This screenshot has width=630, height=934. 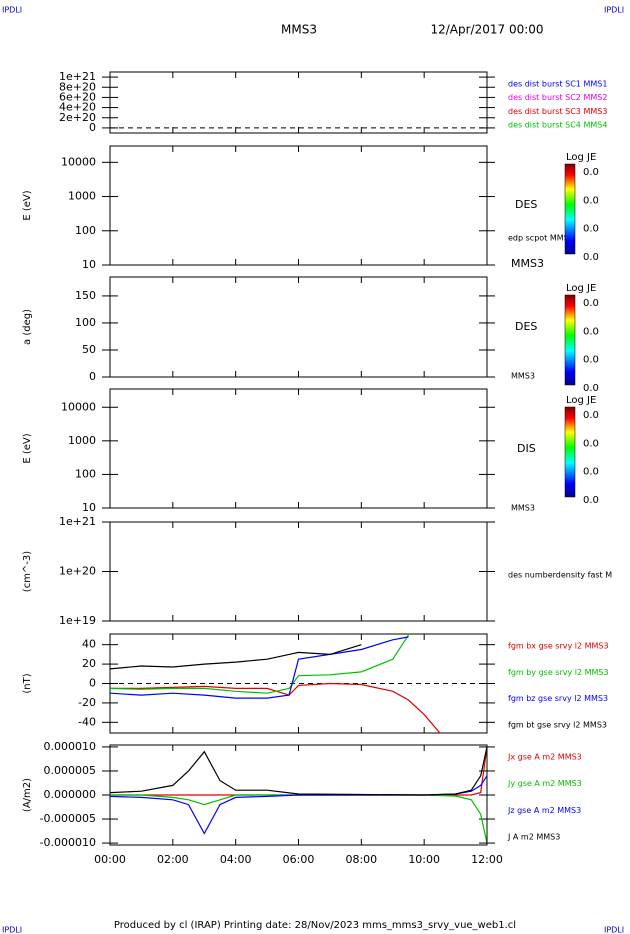 I want to click on legend-entry: fgm bx gse srvy l2 MMS3, so click(x=558, y=646).